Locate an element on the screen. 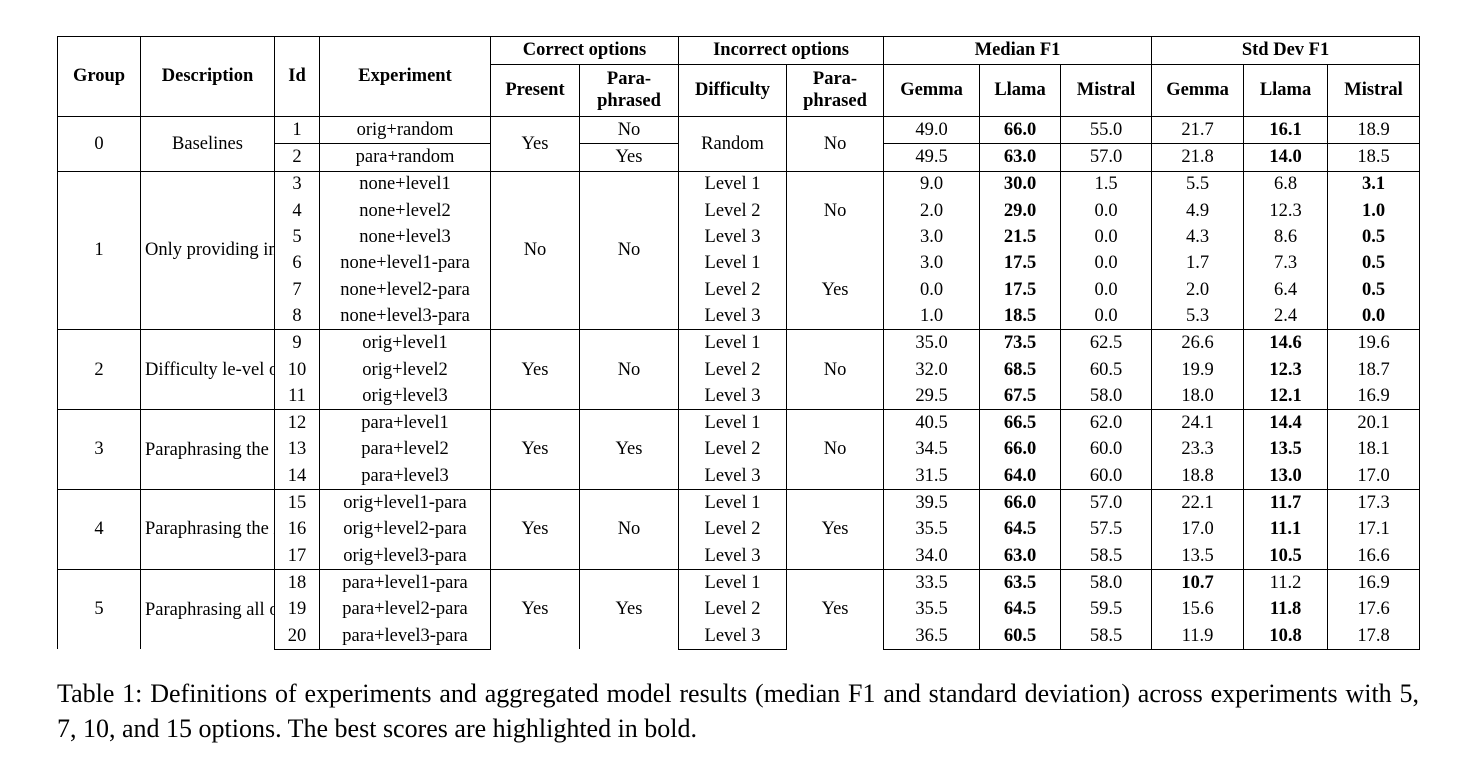 The image size is (1476, 776). median-llama-cell: 63.0 is located at coordinates (1020, 556).